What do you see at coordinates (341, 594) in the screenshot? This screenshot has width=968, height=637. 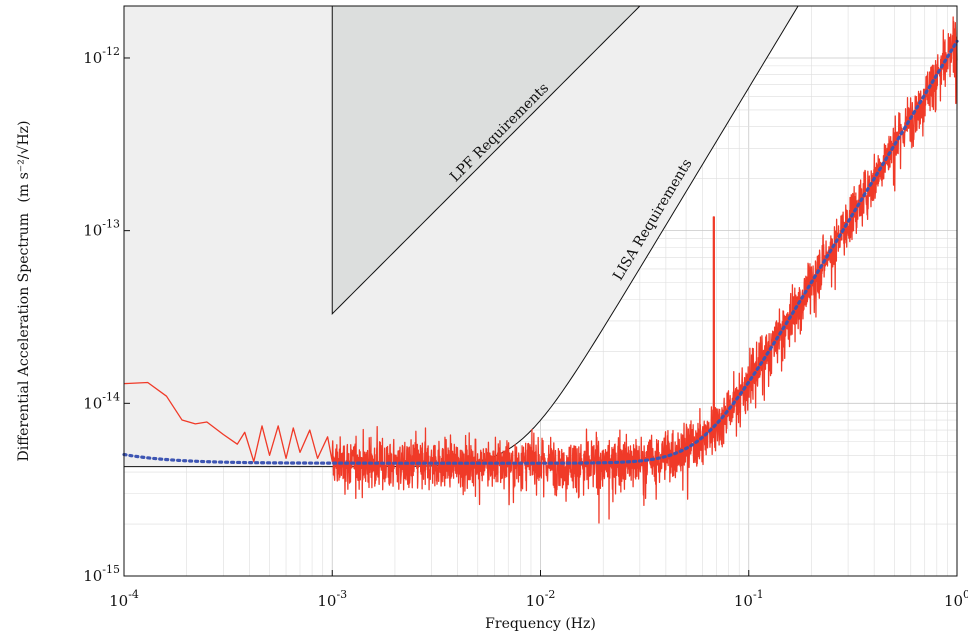 I see `x-tick-label-exponent: -3` at bounding box center [341, 594].